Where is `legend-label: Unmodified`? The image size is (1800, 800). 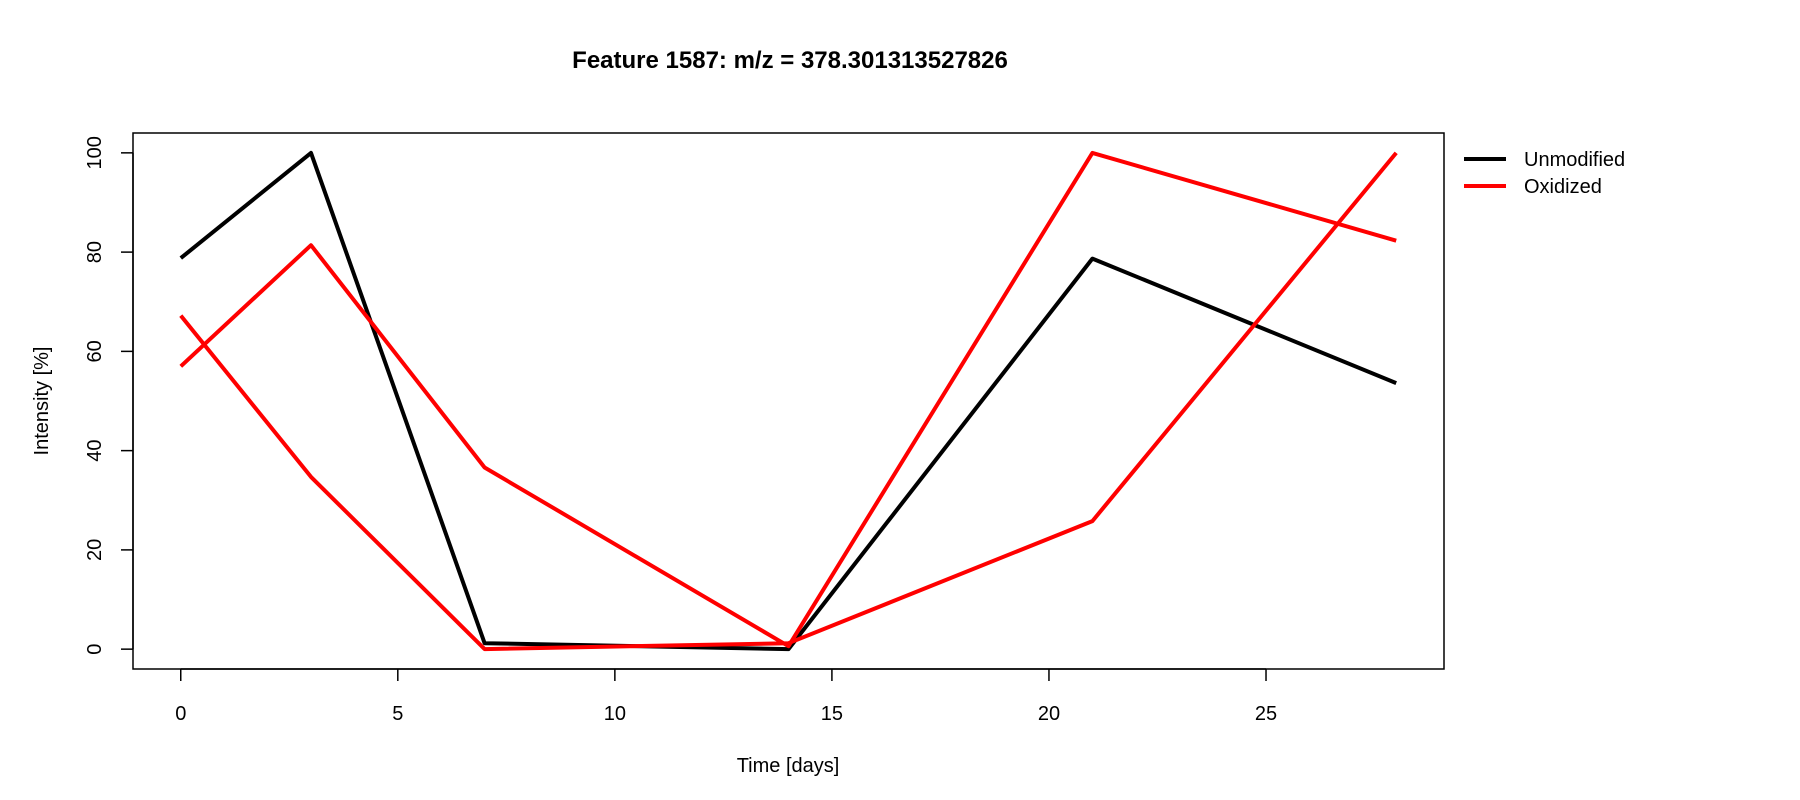
legend-label: Unmodified is located at coordinates (1574, 160).